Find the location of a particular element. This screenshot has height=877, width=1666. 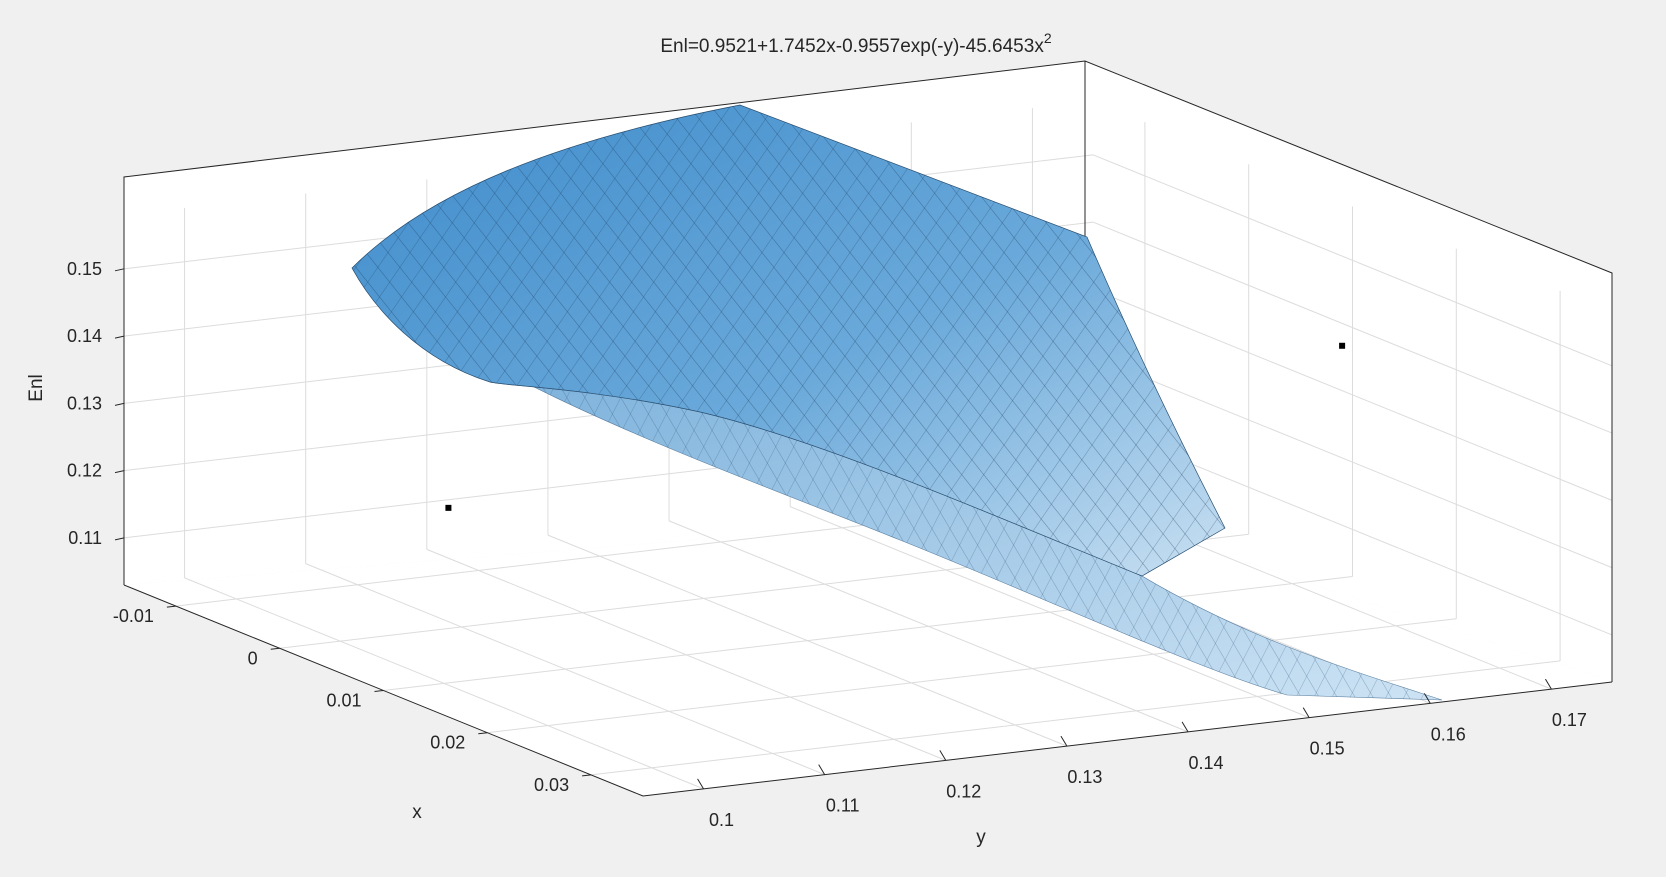

y-tick-label: 0.14 is located at coordinates (1206, 763).